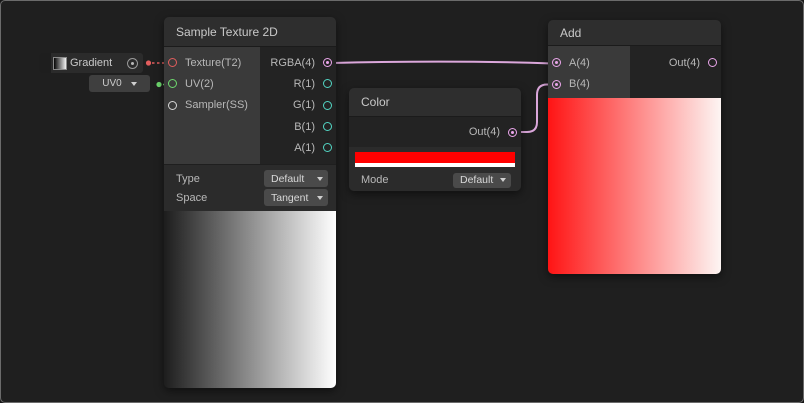 This screenshot has height=403, width=804. What do you see at coordinates (512, 132) in the screenshot?
I see `port-ring-color-out` at bounding box center [512, 132].